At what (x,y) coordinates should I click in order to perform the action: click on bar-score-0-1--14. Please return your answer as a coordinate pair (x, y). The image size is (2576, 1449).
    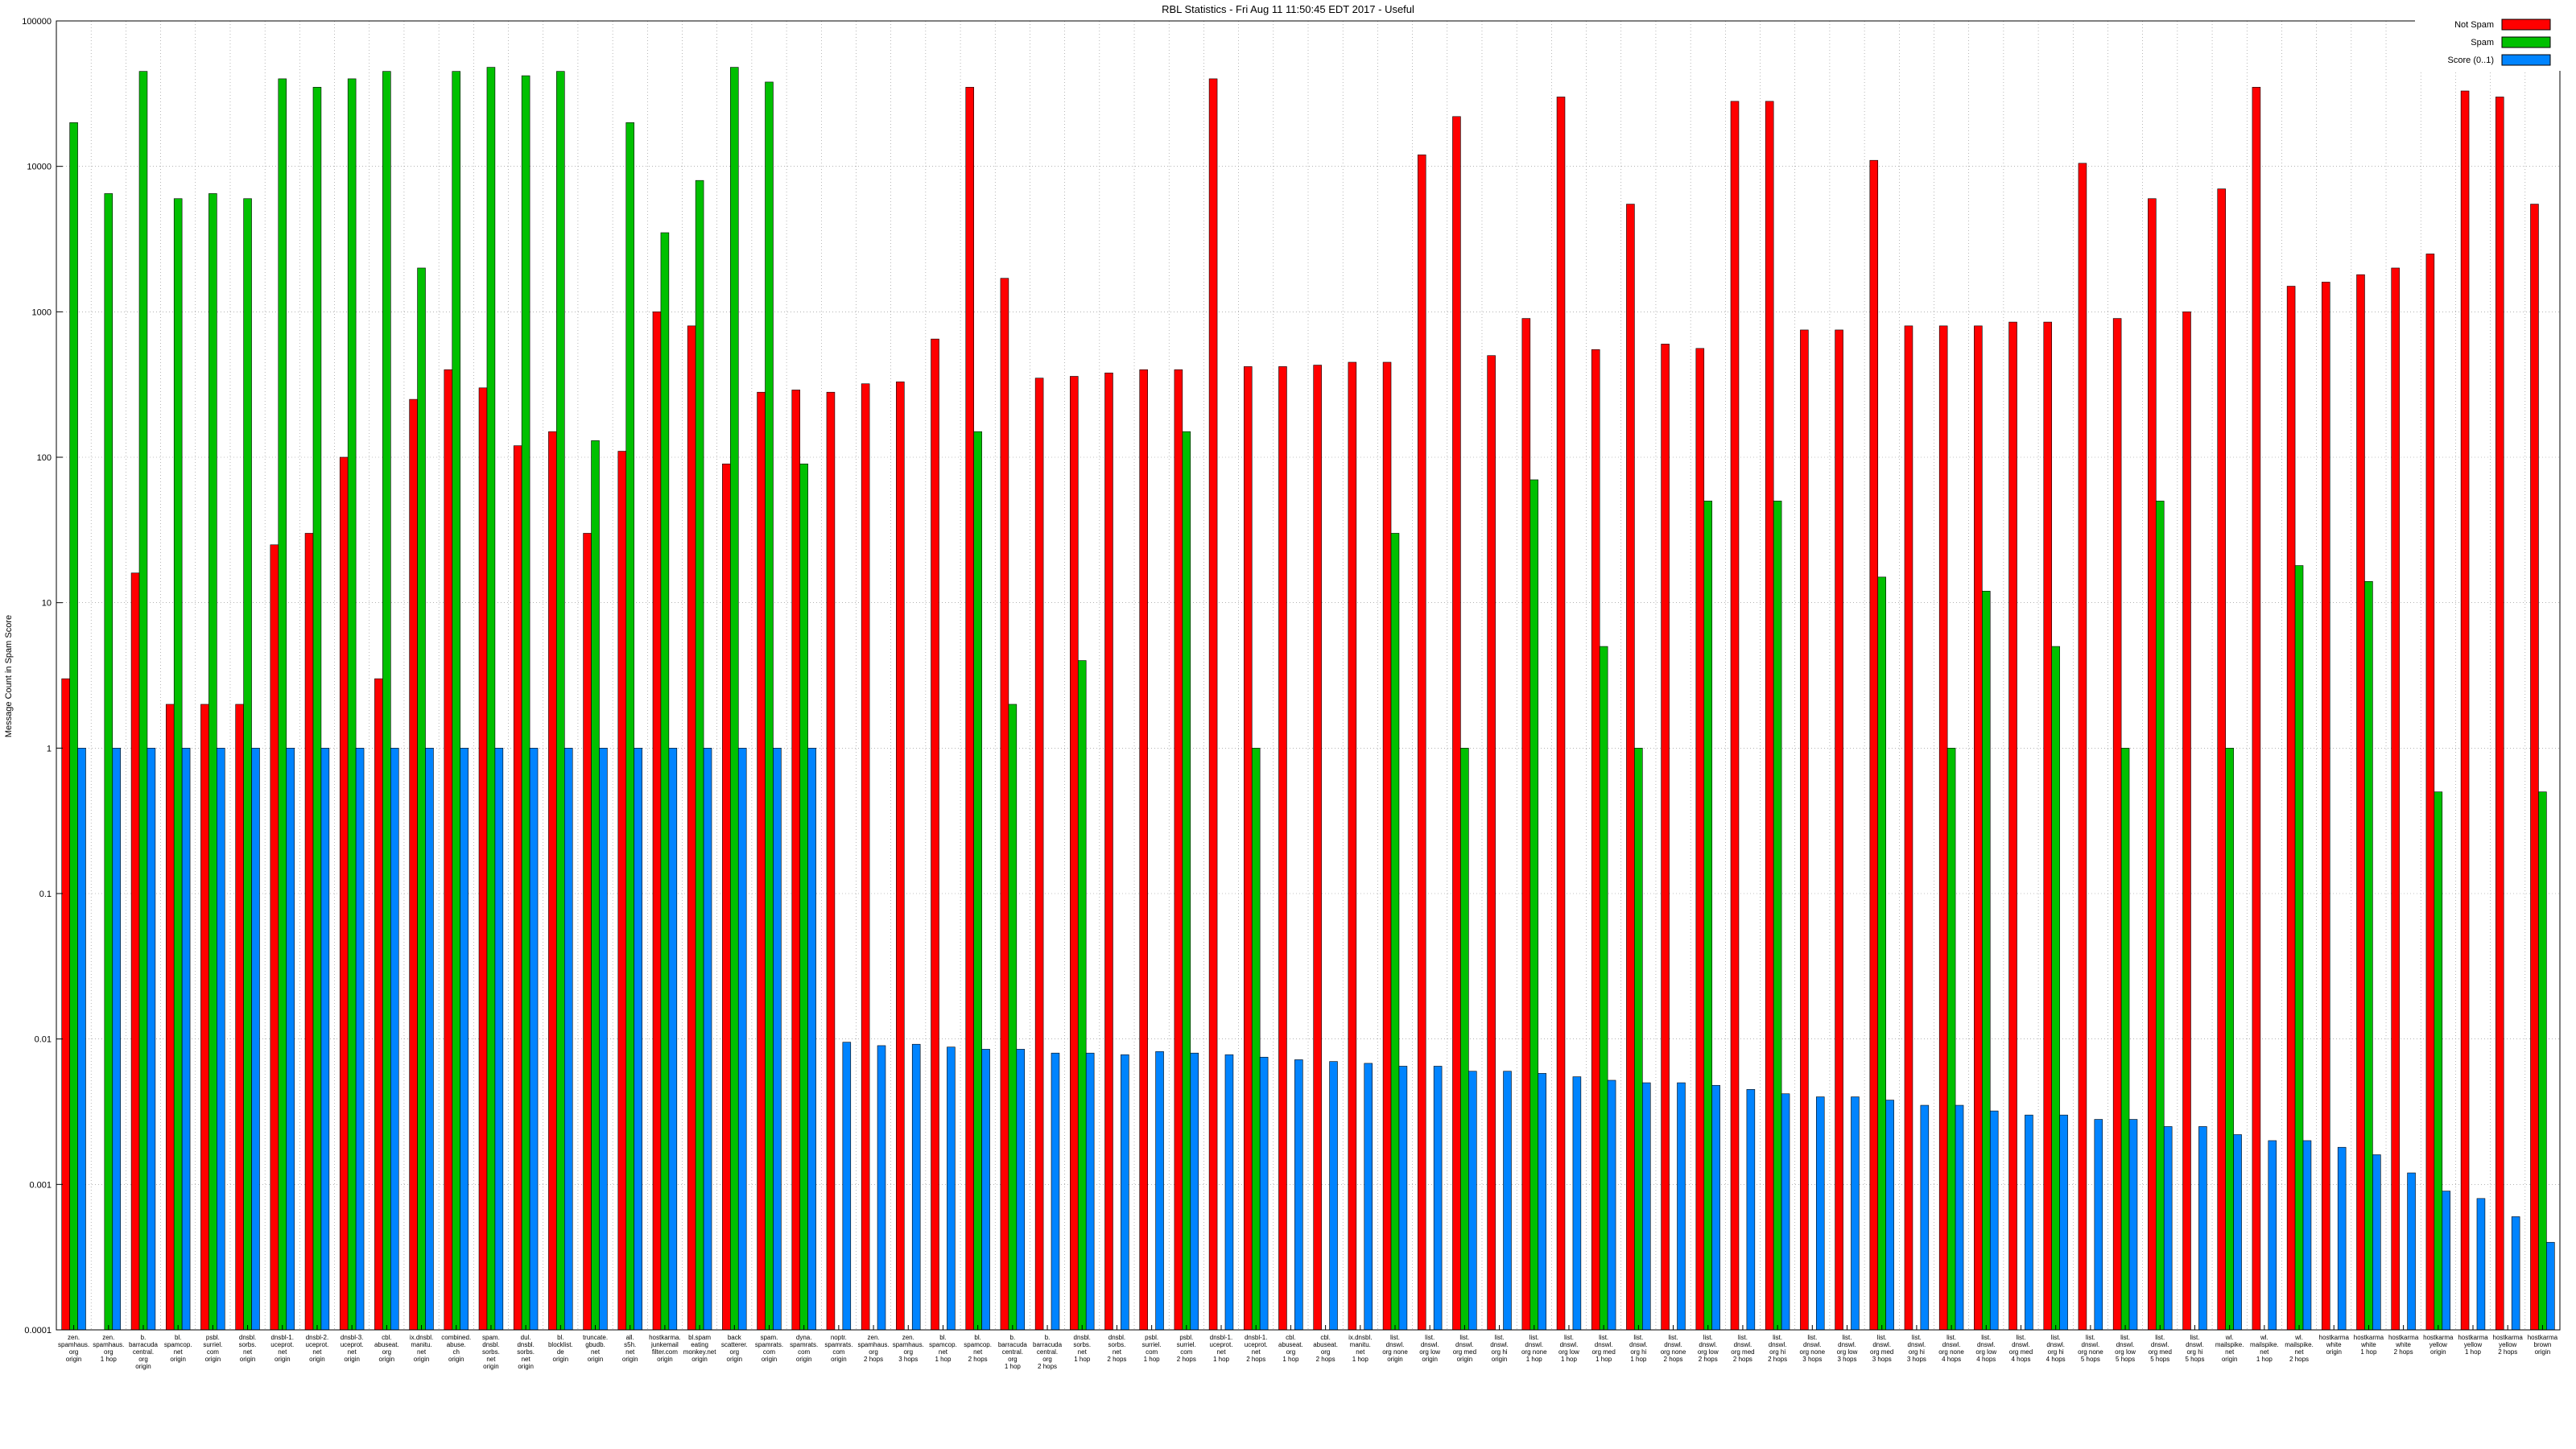
    Looking at the image, I should click on (568, 1039).